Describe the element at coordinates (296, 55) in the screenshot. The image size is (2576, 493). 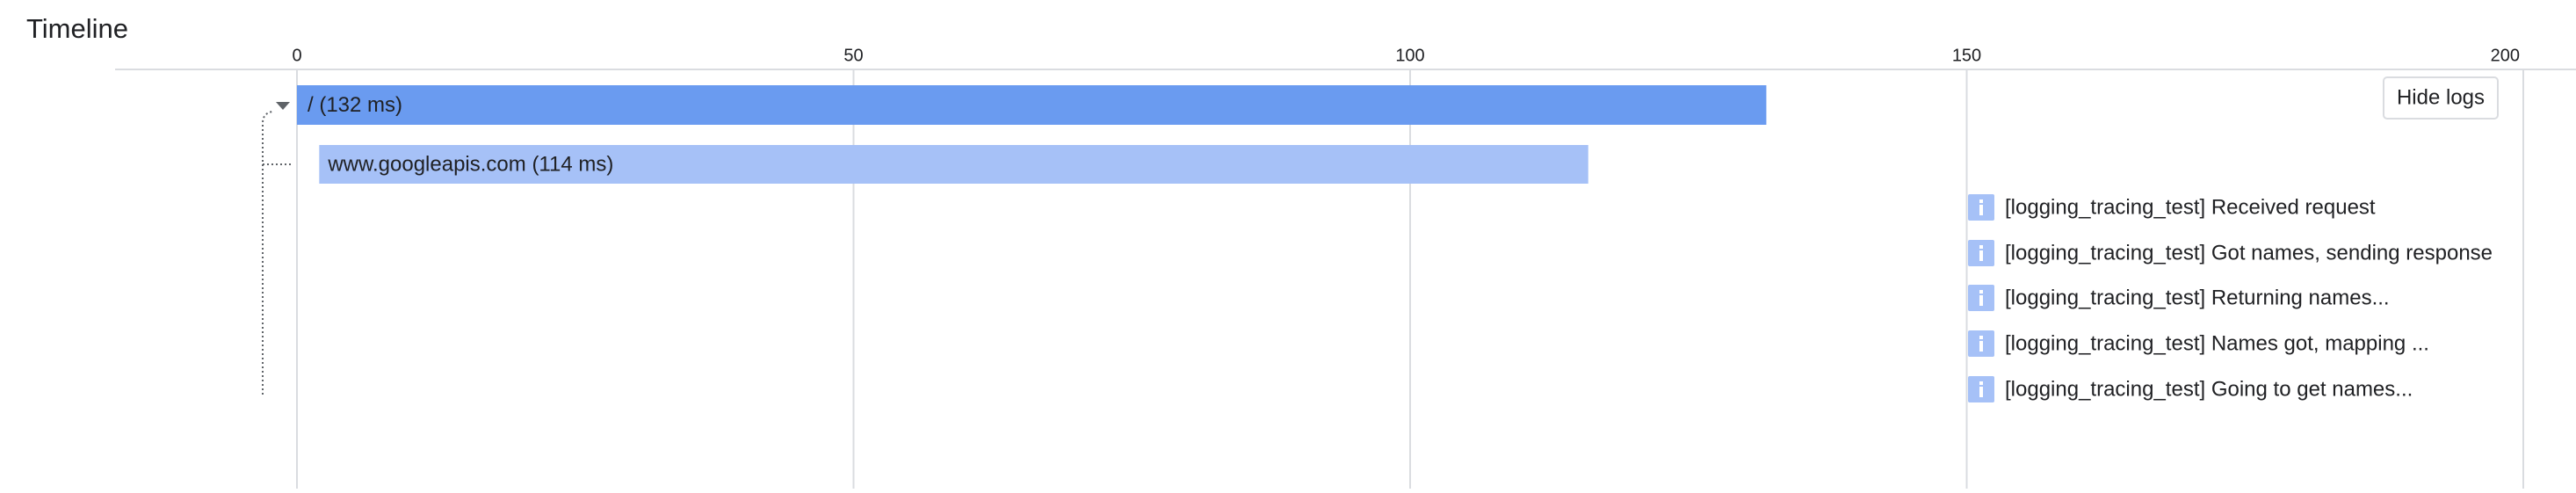
I see `x-tick-label: 0` at that location.